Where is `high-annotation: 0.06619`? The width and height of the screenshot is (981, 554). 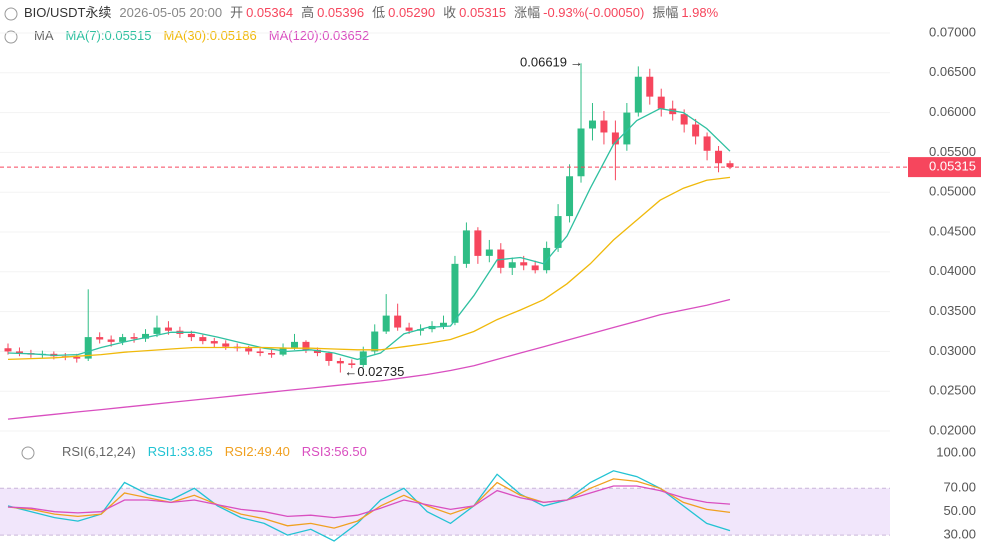 high-annotation: 0.06619 is located at coordinates (543, 62).